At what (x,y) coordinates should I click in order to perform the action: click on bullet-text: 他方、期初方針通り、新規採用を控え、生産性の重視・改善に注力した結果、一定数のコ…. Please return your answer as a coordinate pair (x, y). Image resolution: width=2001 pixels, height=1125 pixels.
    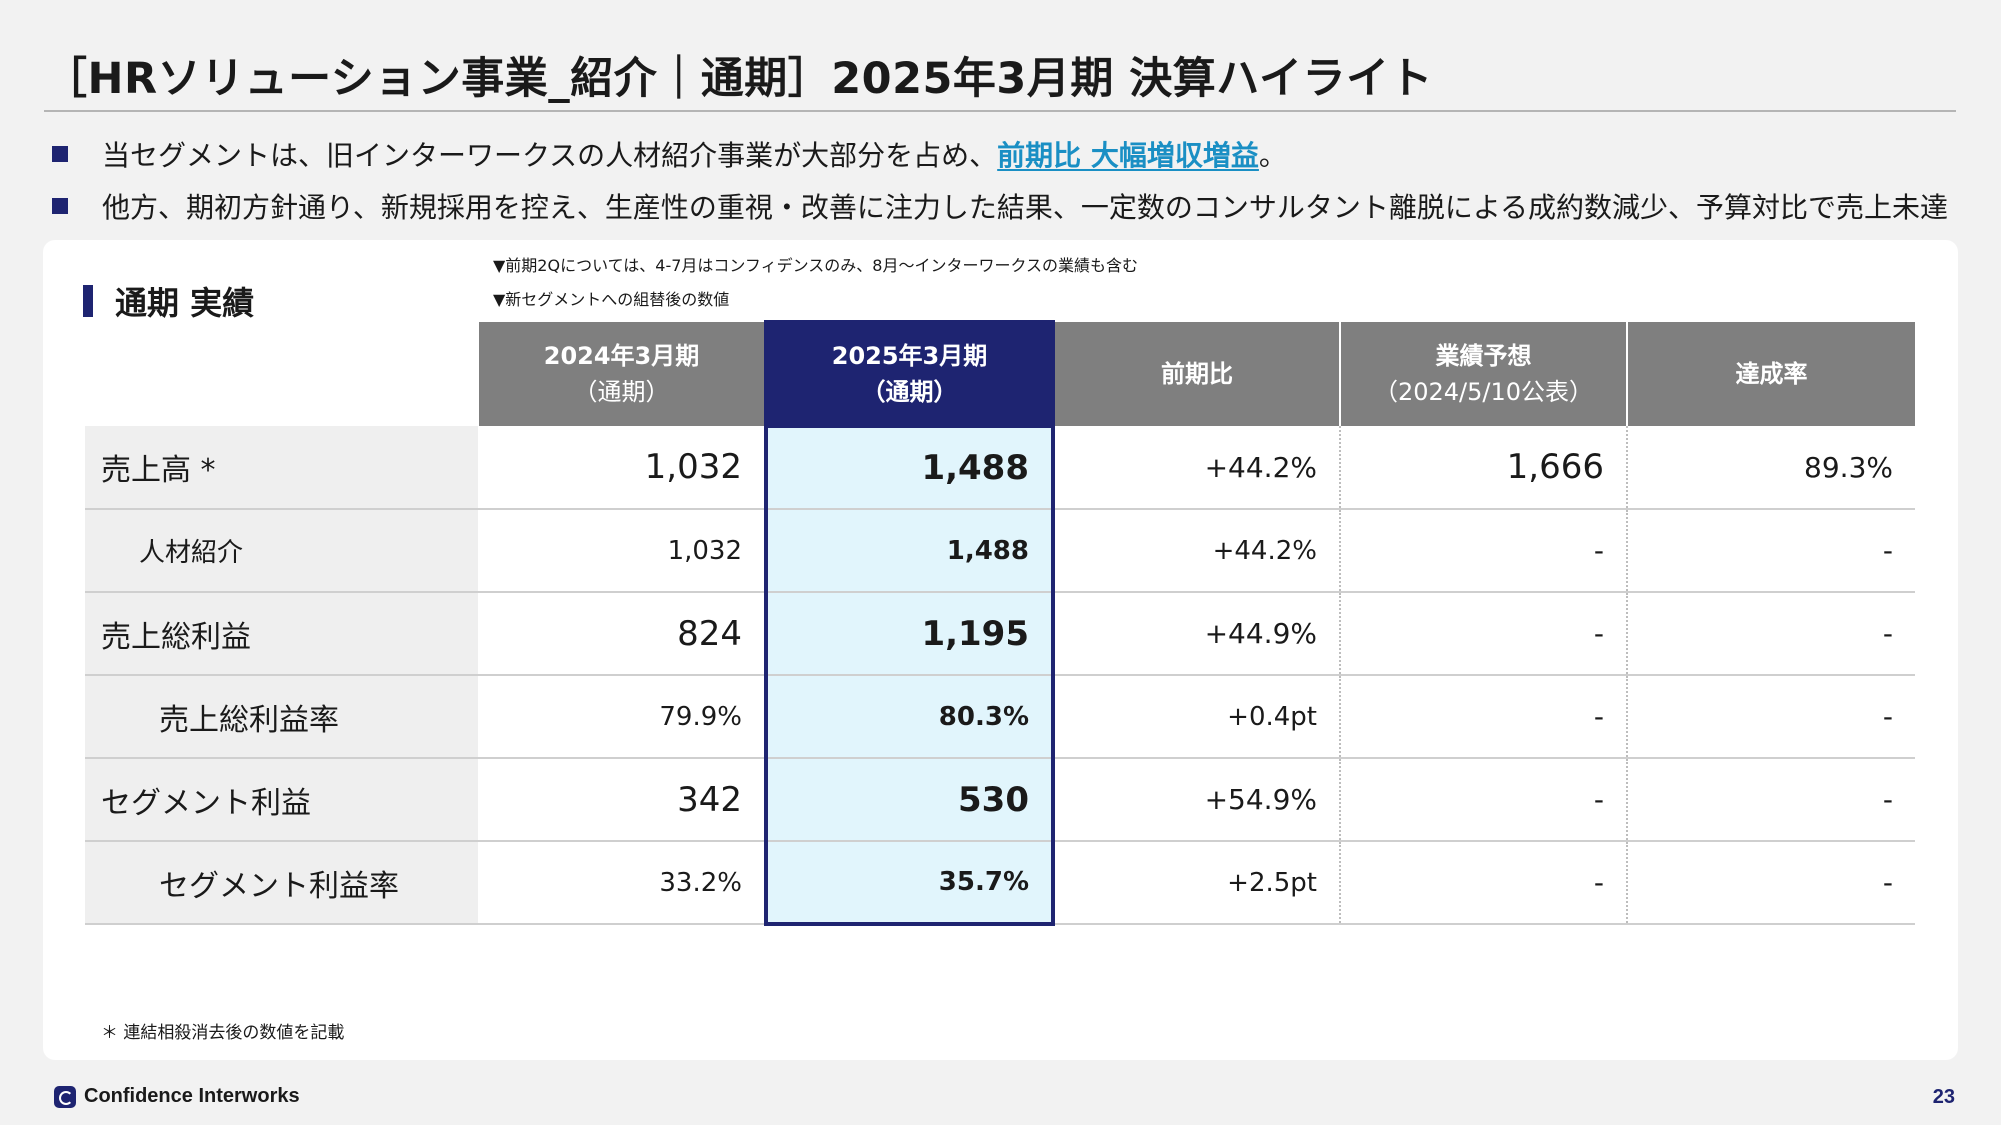
    Looking at the image, I should click on (1025, 207).